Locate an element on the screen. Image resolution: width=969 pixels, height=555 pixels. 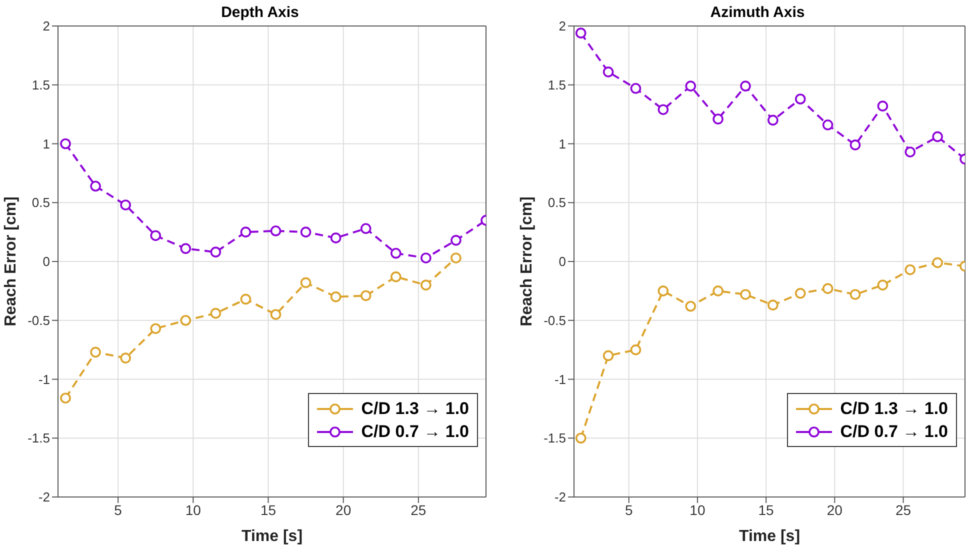
chart-title: Azimuth Axis is located at coordinates (757, 12).